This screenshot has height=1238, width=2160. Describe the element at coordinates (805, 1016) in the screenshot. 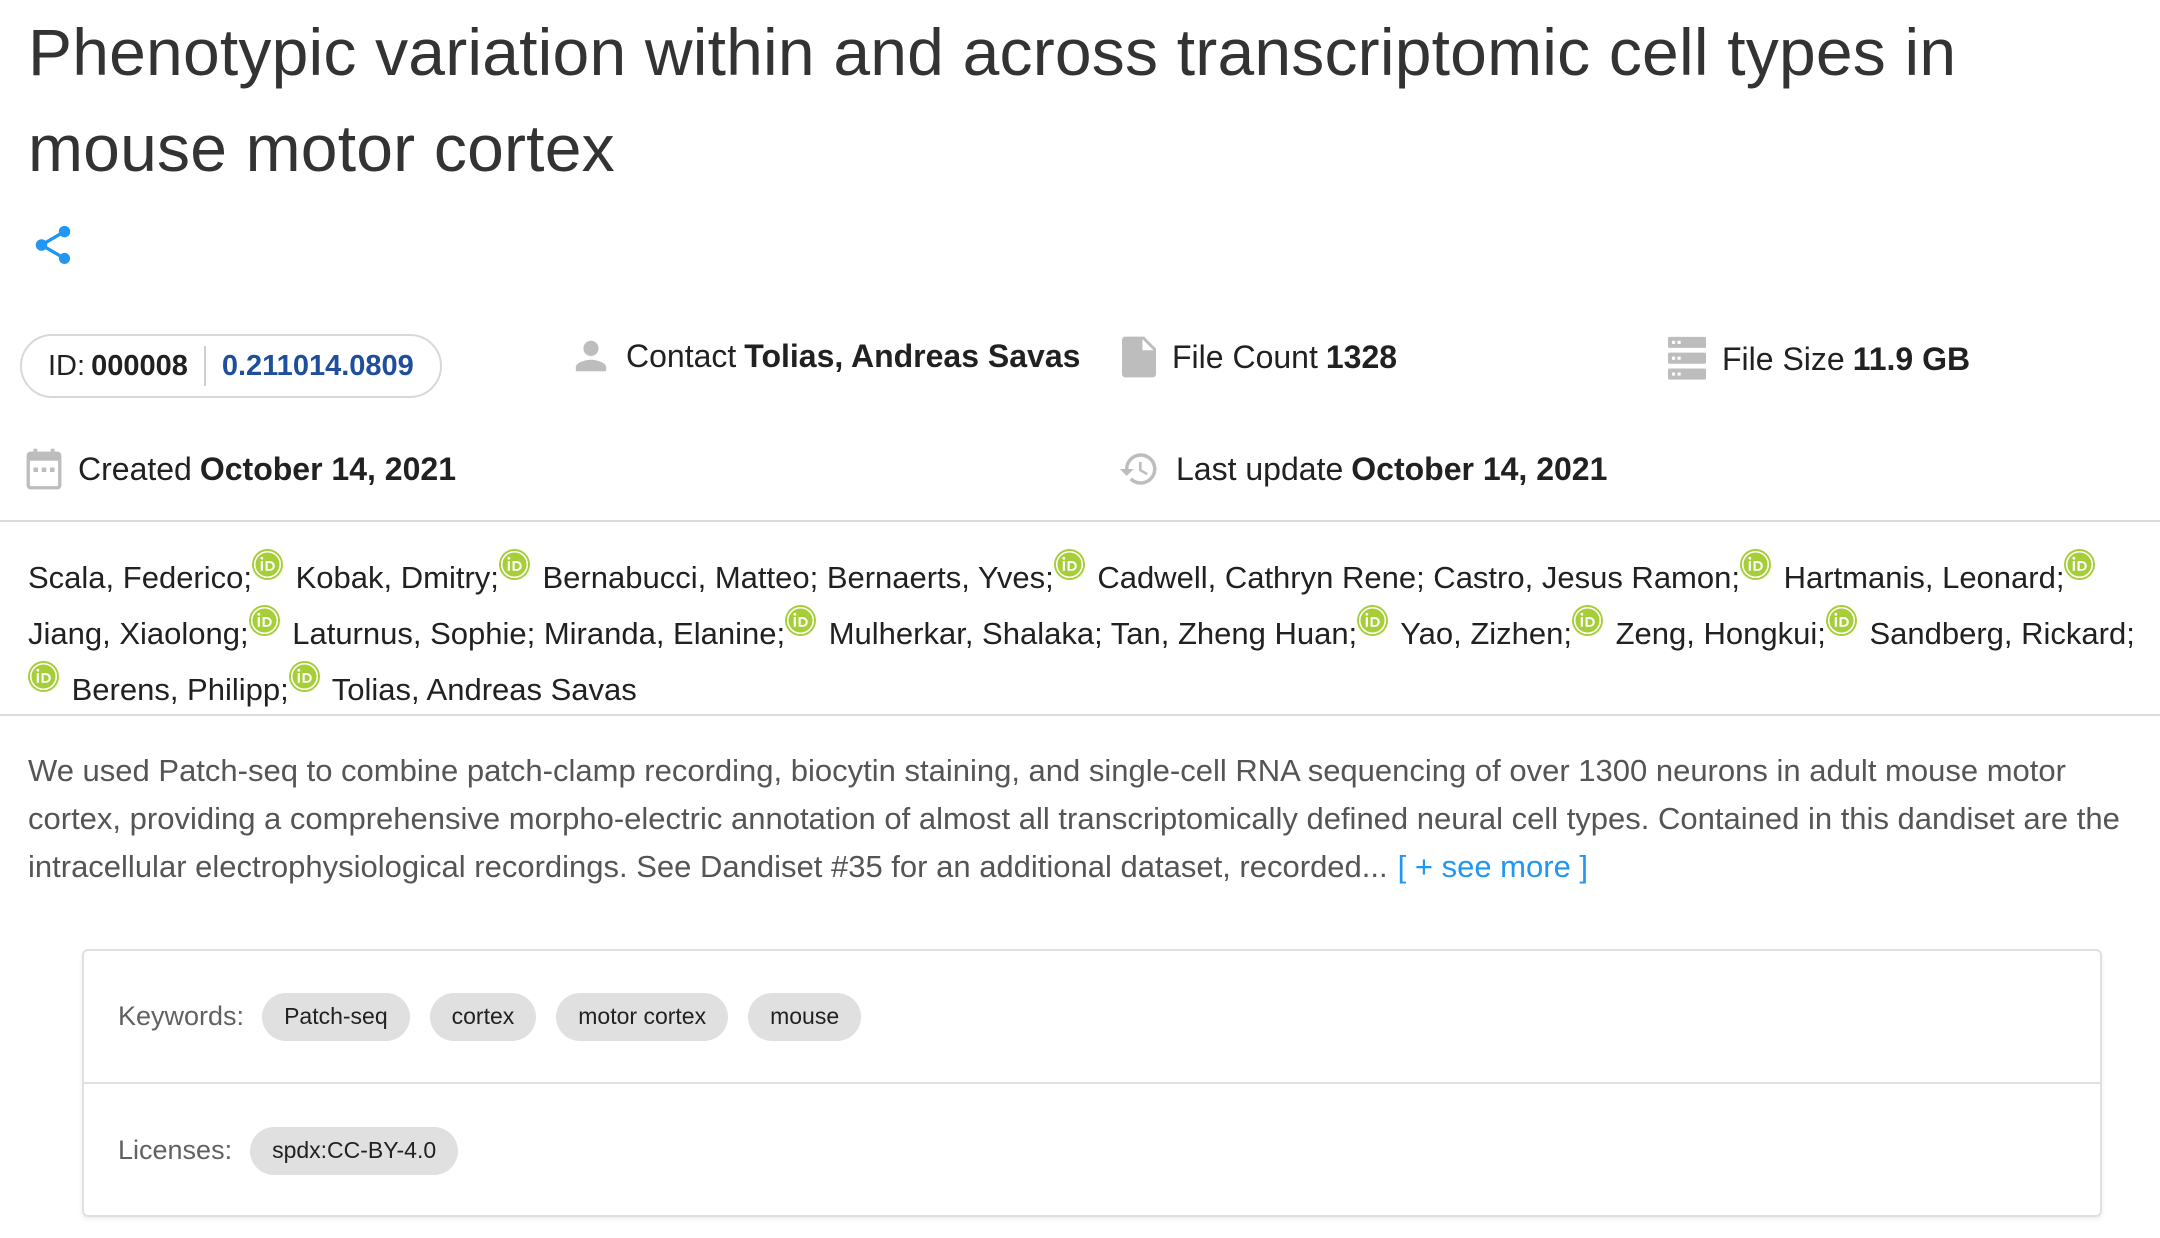

I see `keyword-chip: mouse` at that location.